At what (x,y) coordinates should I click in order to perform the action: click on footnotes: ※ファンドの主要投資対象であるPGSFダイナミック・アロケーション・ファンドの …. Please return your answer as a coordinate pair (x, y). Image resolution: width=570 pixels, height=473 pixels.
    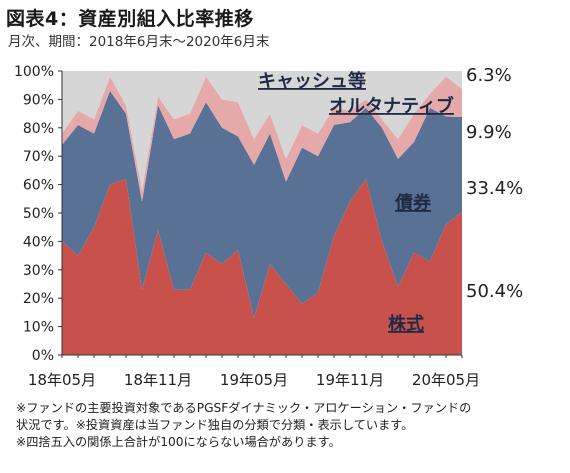
    Looking at the image, I should click on (288, 425).